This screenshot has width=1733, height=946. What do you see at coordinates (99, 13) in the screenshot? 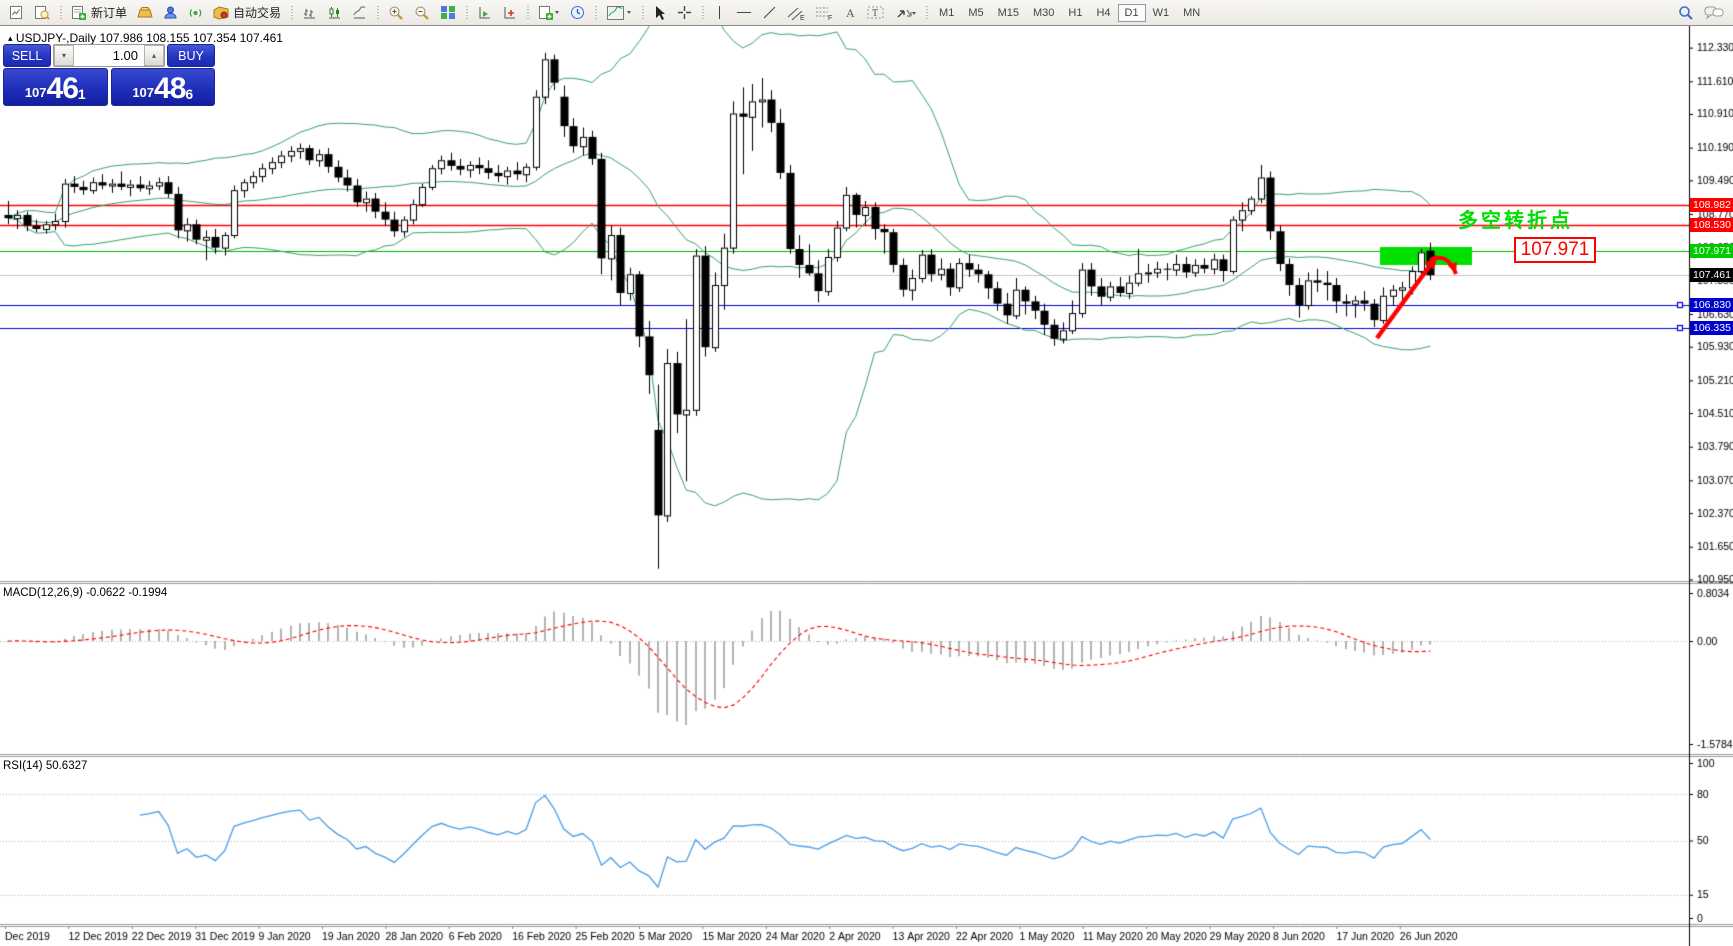
I see `new-order-button: 新订单` at bounding box center [99, 13].